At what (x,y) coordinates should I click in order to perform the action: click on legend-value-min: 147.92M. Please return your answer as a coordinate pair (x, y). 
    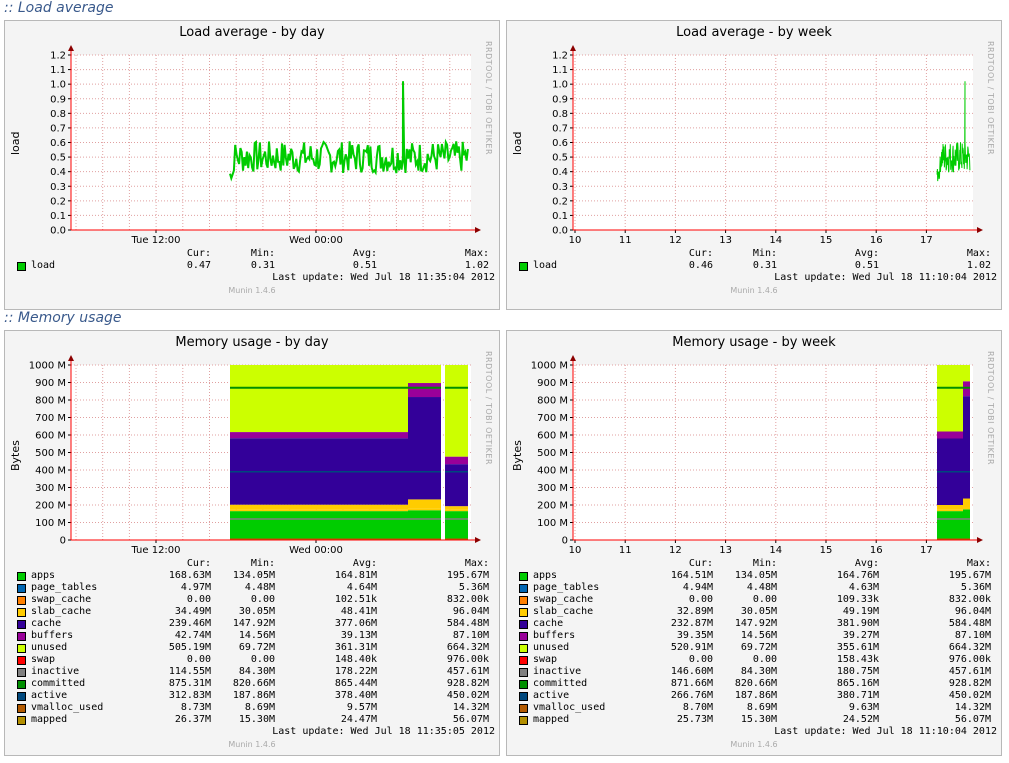
    Looking at the image, I should click on (253, 623).